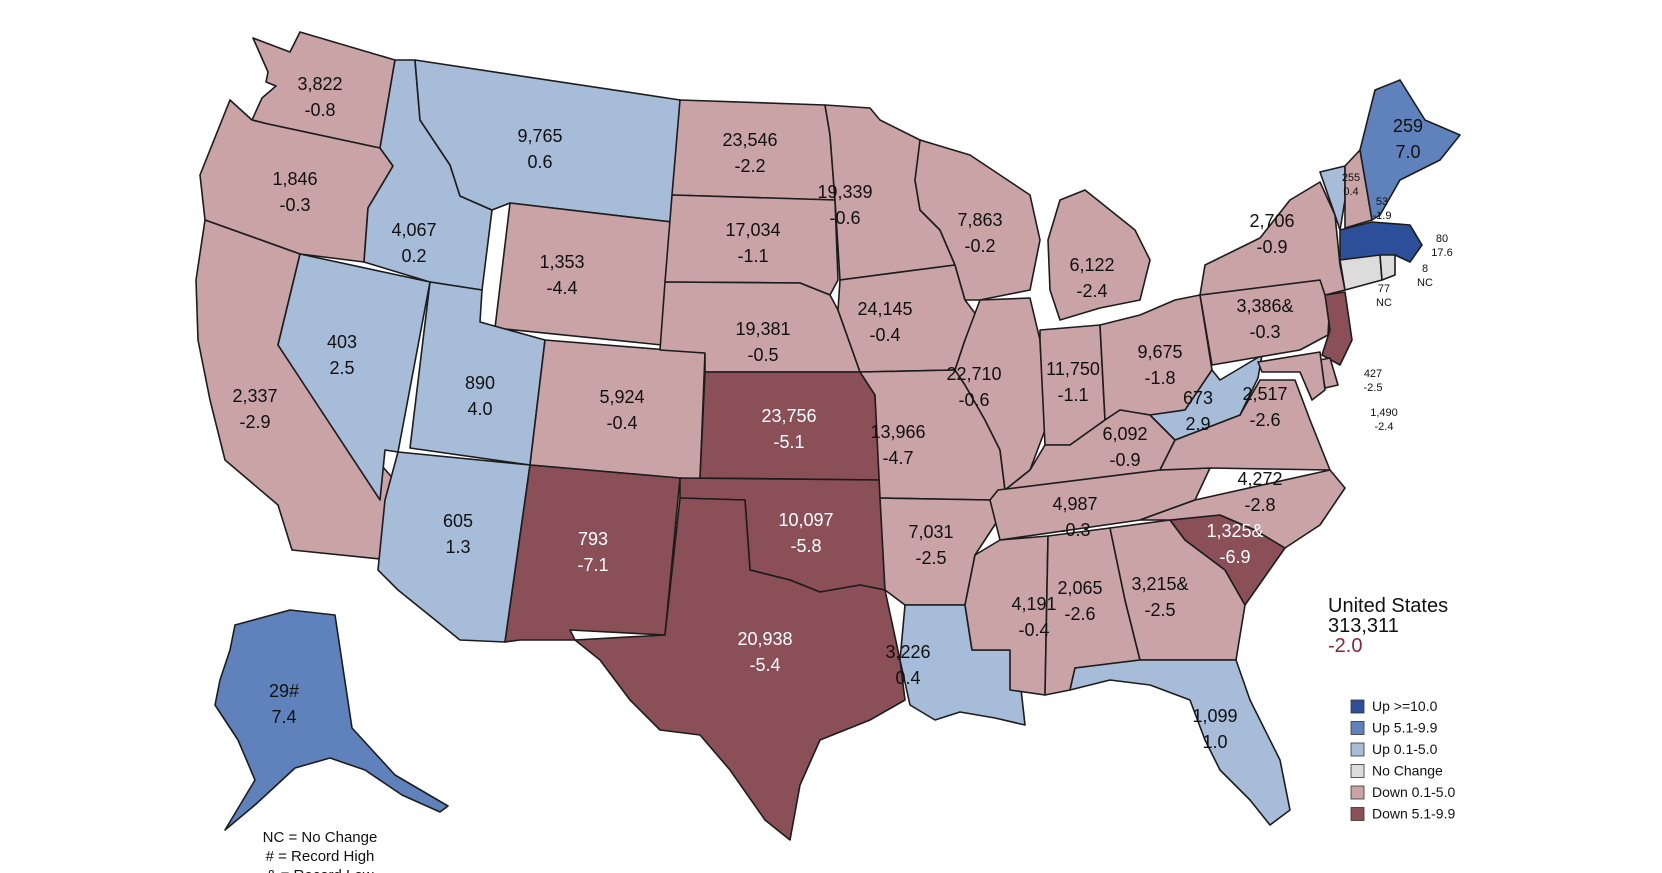  Describe the element at coordinates (284, 691) in the screenshot. I see `state-value-ak: 29#` at that location.